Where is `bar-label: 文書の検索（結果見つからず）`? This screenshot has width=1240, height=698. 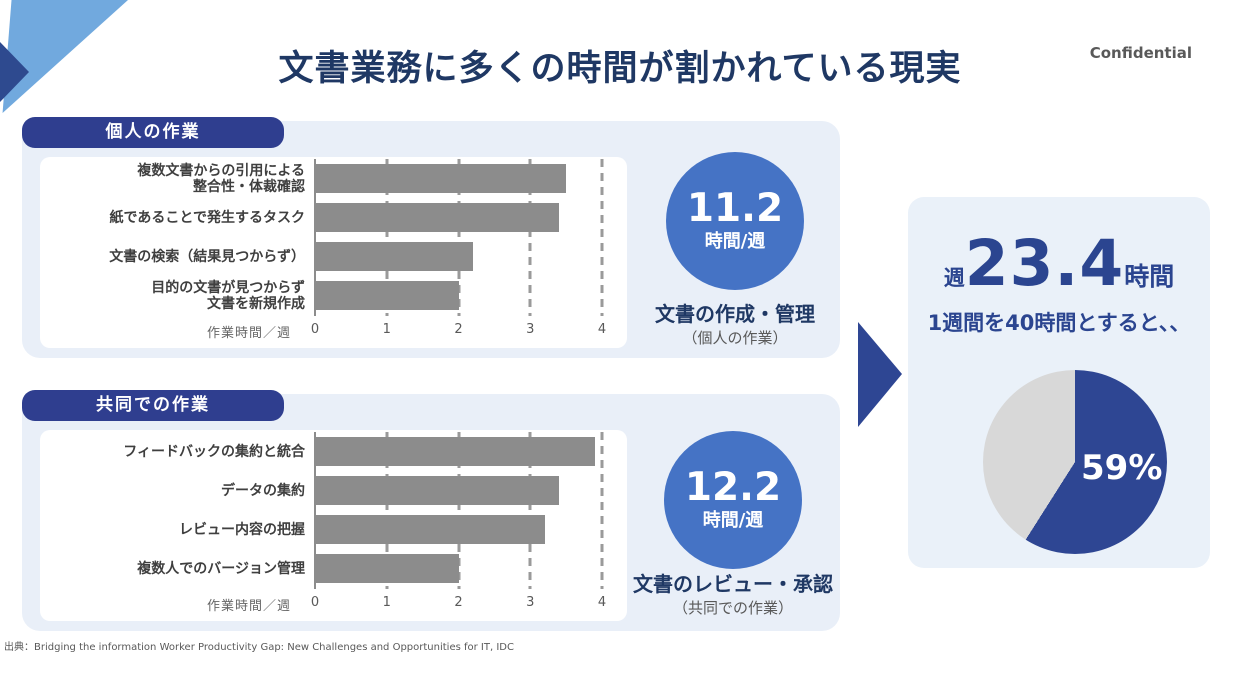 bar-label: 文書の検索（結果見つからず） is located at coordinates (207, 256).